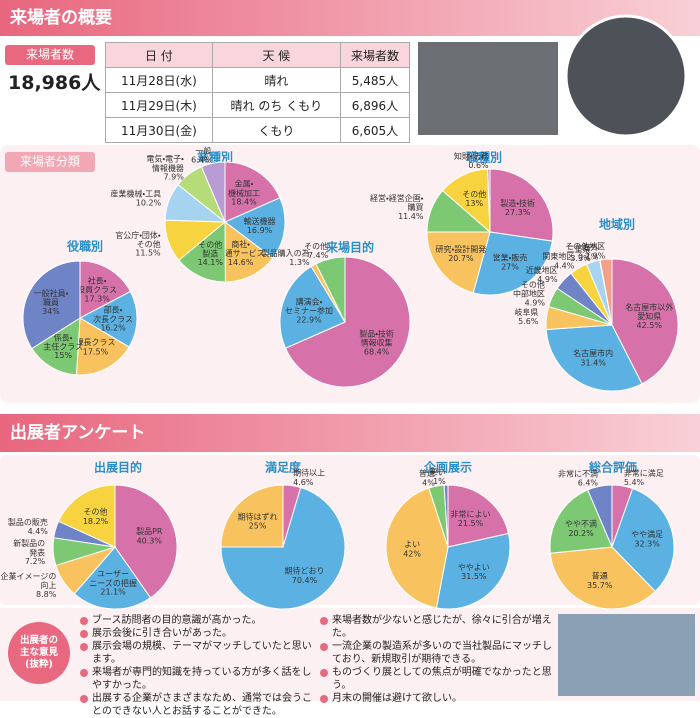 The height and width of the screenshot is (718, 700). What do you see at coordinates (474, 576) in the screenshot?
I see `slice-value: 31.5%` at bounding box center [474, 576].